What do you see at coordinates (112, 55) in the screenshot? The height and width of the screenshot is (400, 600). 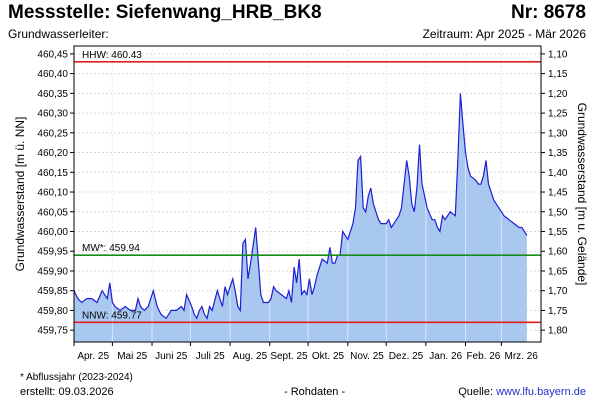 I see `reference-label-hhw: HHW: 460.43` at bounding box center [112, 55].